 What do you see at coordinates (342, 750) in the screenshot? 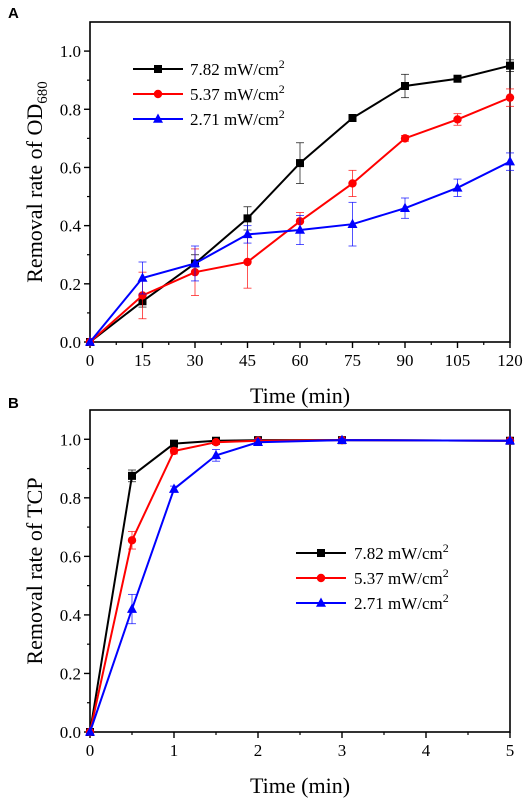
I see `x-tick-label: 3` at bounding box center [342, 750].